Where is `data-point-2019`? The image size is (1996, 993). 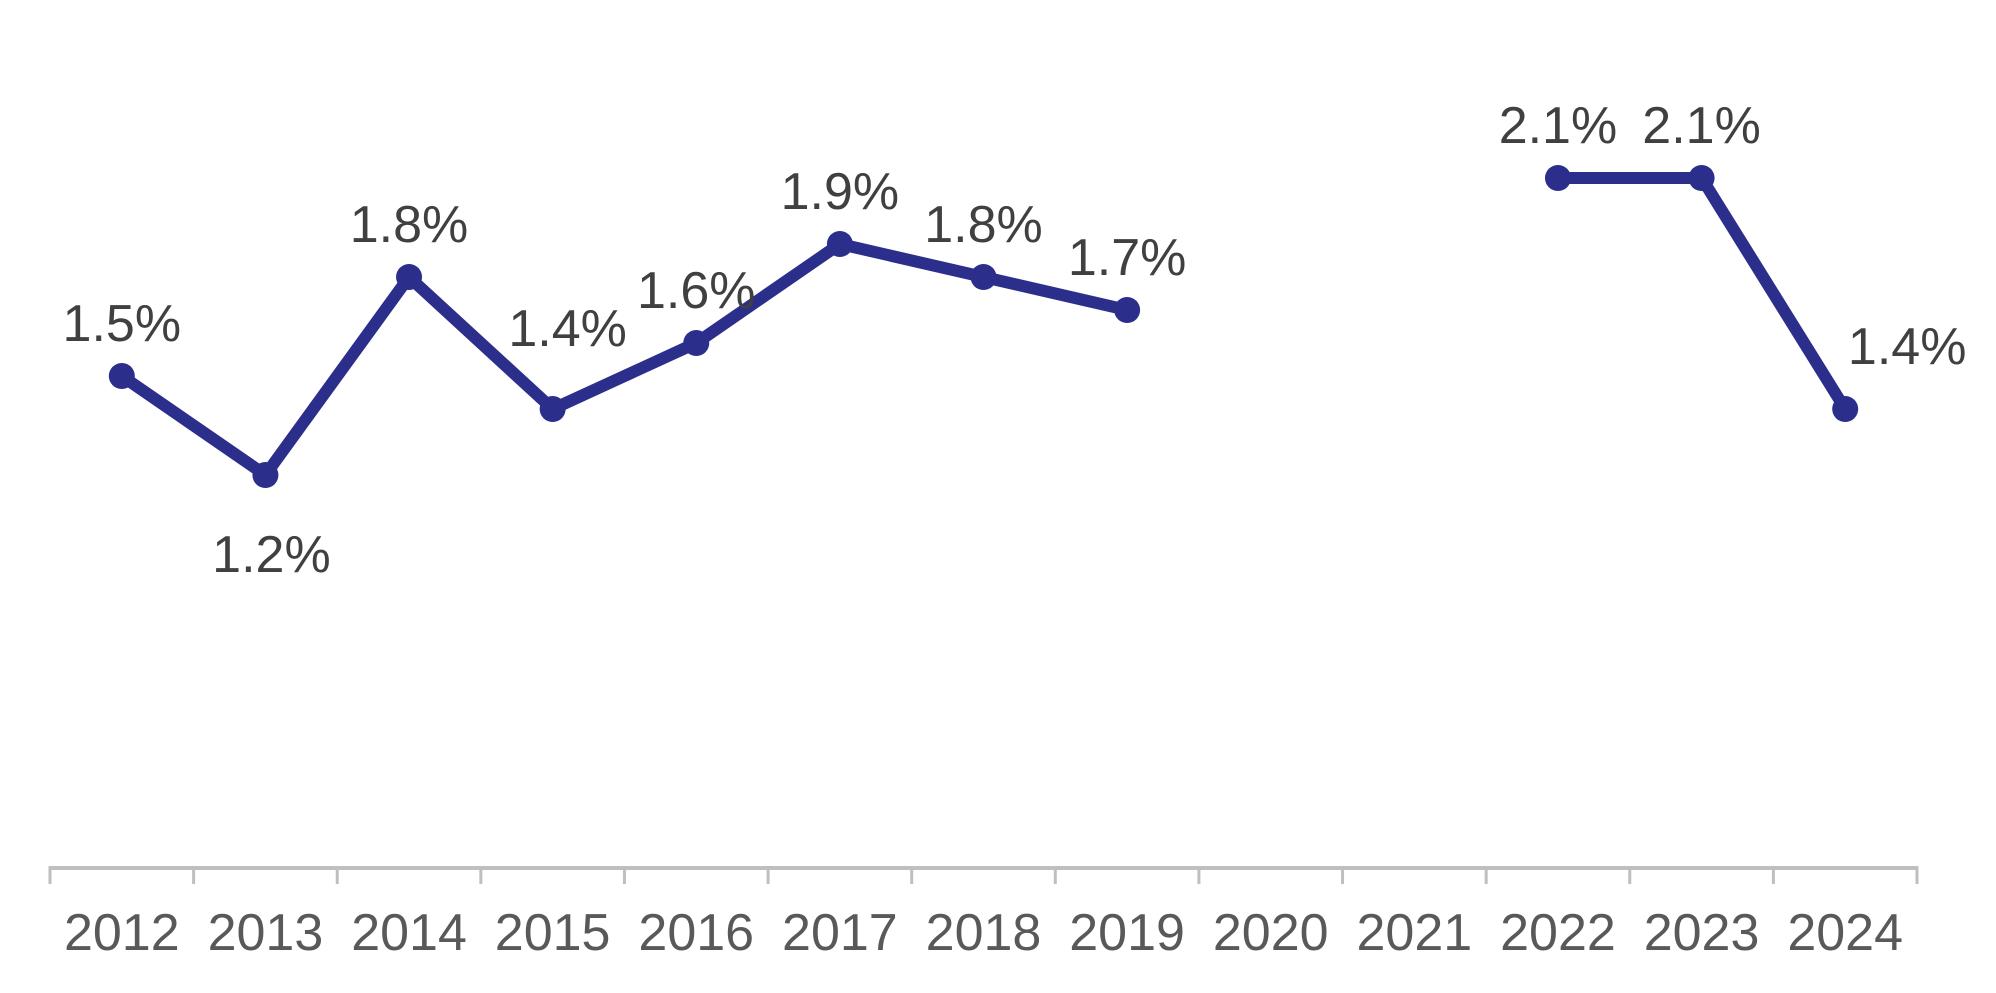 data-point-2019 is located at coordinates (1127, 310).